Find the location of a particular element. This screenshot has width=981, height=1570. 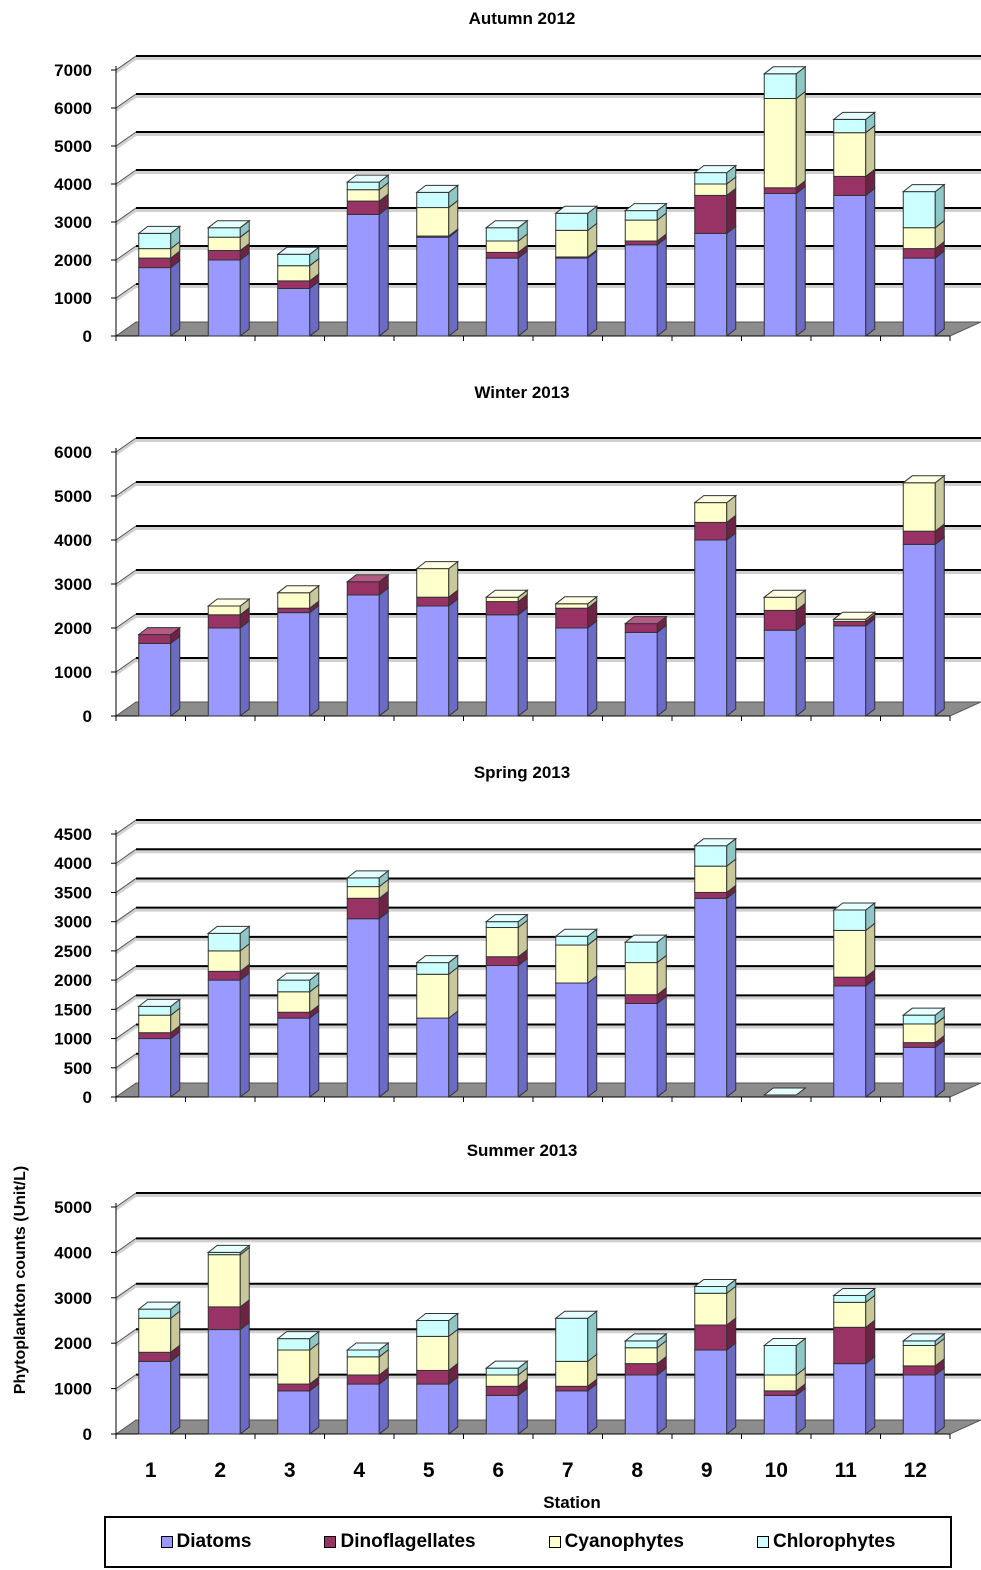

bar-cyanophytes-station-11-top is located at coordinates (854, 615).